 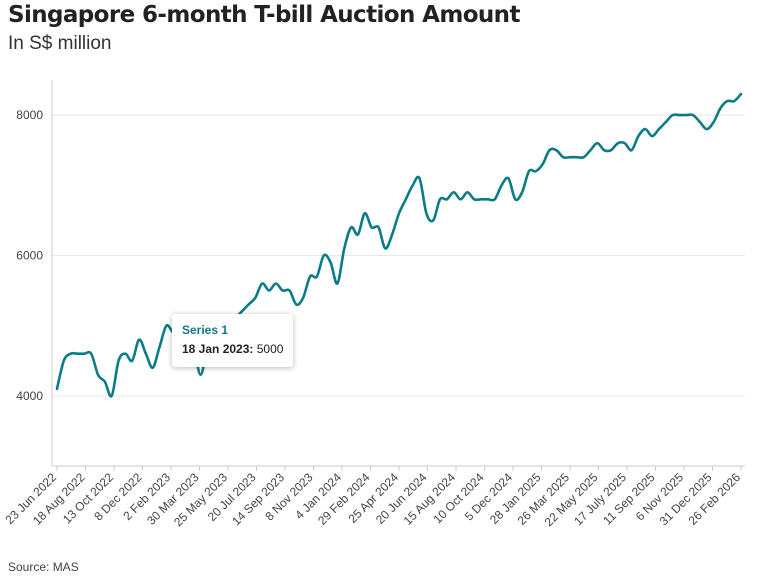 I want to click on y-tick-label: 4000, so click(x=29, y=396).